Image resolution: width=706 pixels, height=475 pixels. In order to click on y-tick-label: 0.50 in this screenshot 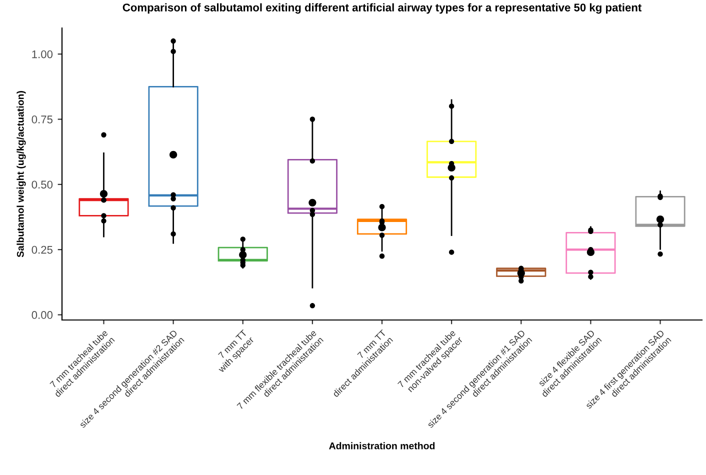, I will do `click(42, 184)`.